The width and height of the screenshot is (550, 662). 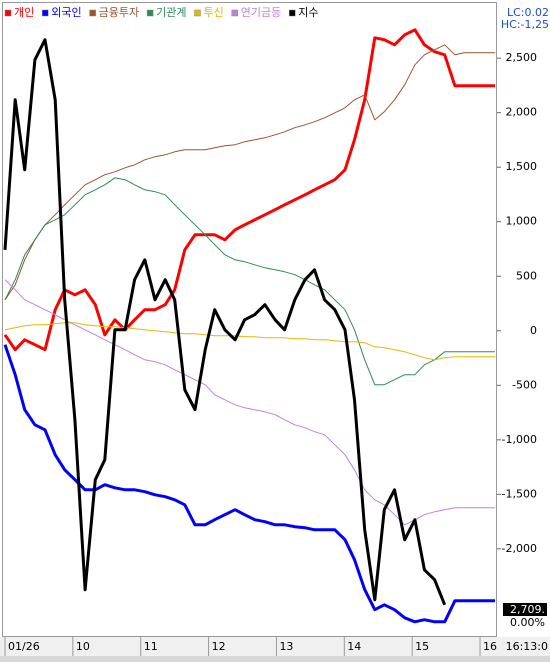 What do you see at coordinates (526, 275) in the screenshot?
I see `y-tick-label: 500` at bounding box center [526, 275].